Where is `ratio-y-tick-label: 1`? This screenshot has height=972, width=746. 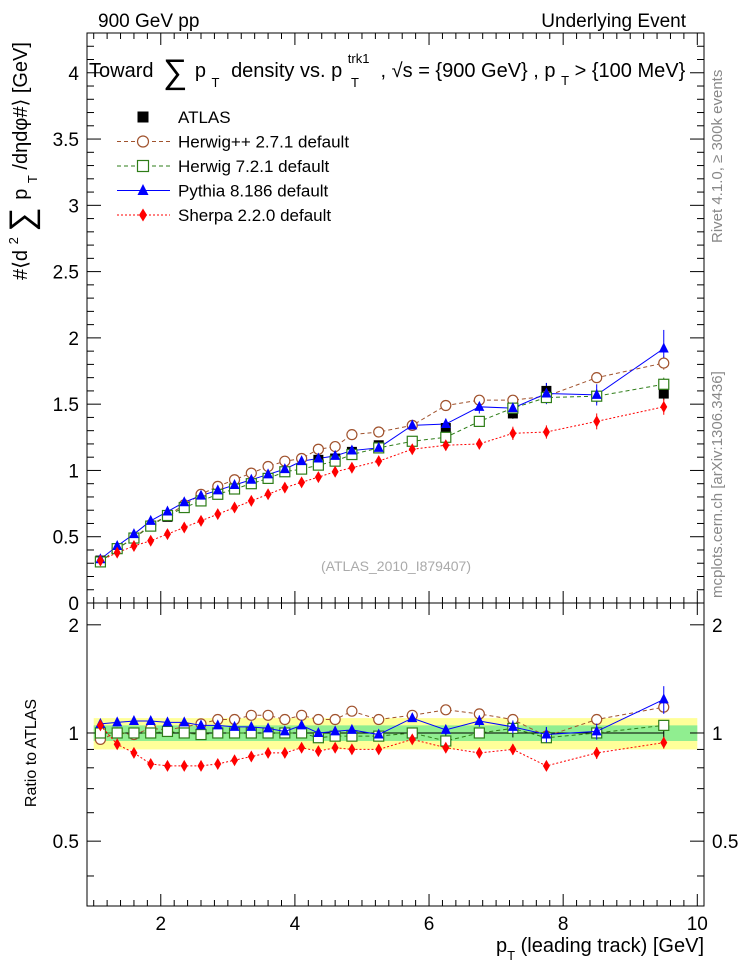 ratio-y-tick-label: 1 is located at coordinates (73, 734).